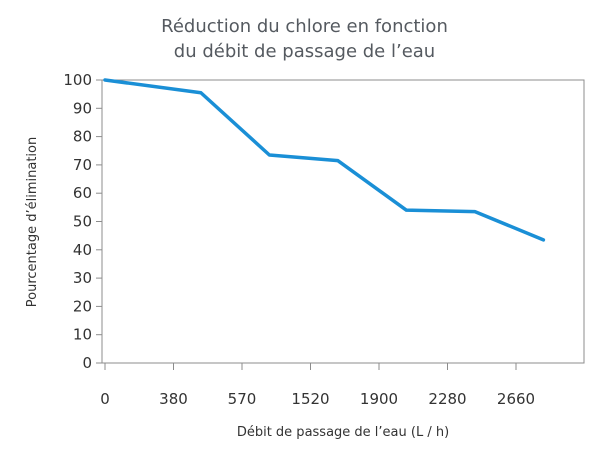 The width and height of the screenshot is (609, 460). Describe the element at coordinates (82, 165) in the screenshot. I see `y-tick-label: 70` at that location.